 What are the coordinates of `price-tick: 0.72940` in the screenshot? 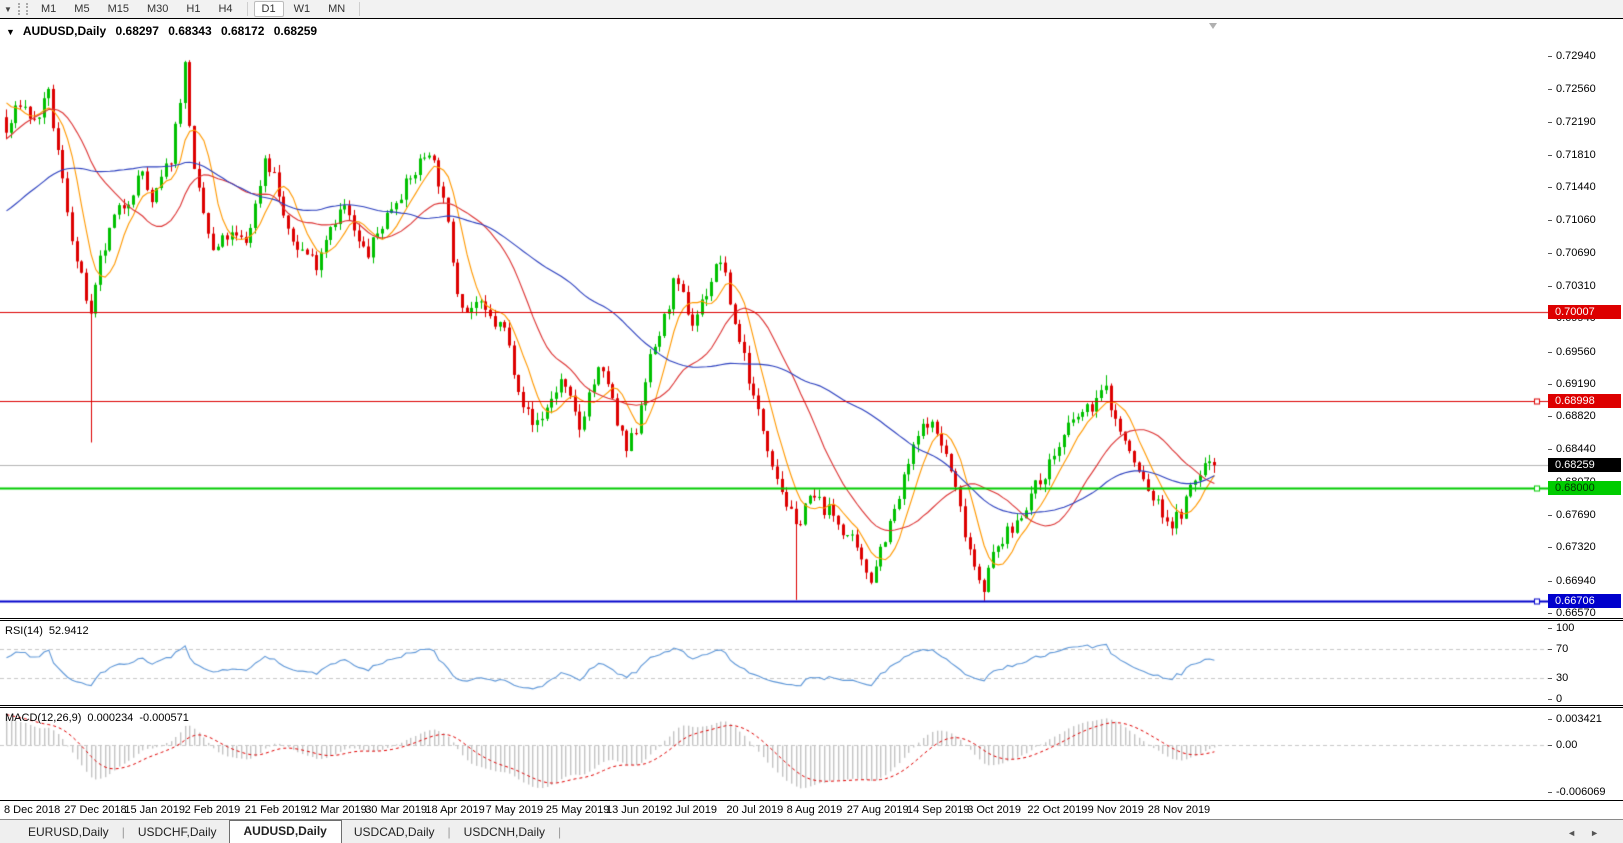 It's located at (1572, 56).